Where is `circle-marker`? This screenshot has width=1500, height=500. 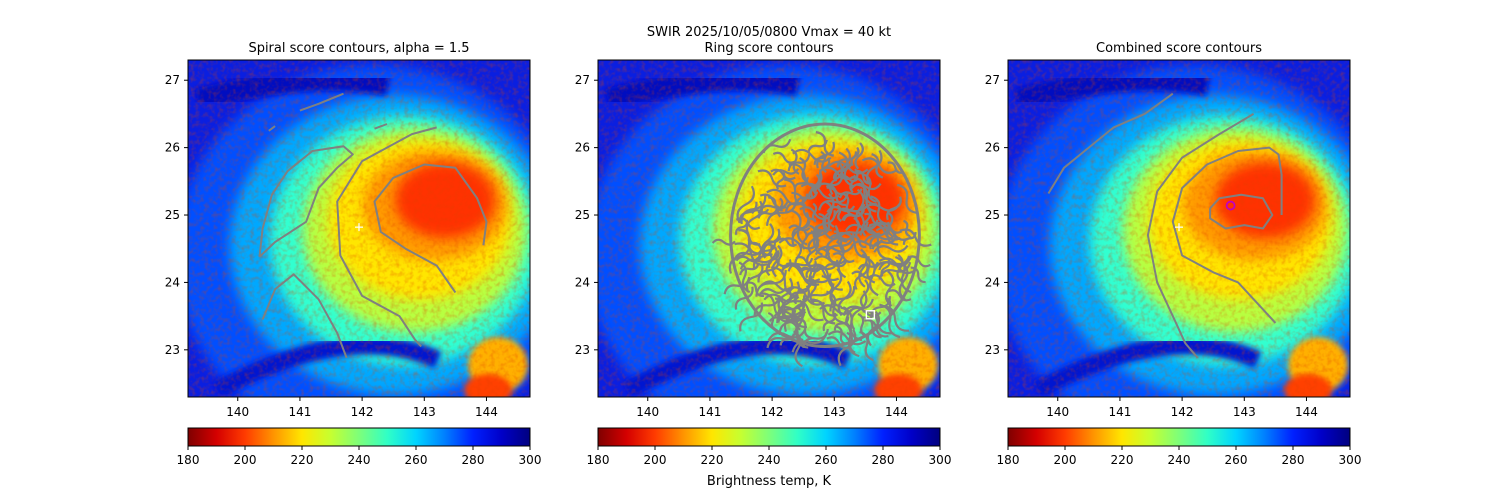
circle-marker is located at coordinates (1230, 205).